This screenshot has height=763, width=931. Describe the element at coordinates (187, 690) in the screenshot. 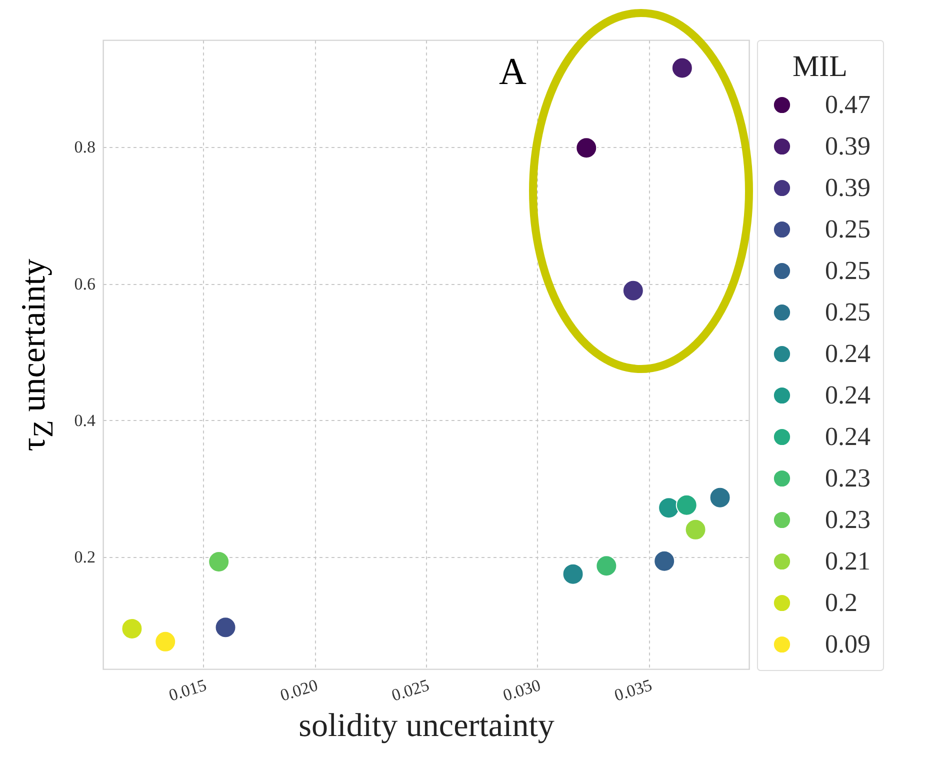

I see `x-tick-label: 0.015` at that location.